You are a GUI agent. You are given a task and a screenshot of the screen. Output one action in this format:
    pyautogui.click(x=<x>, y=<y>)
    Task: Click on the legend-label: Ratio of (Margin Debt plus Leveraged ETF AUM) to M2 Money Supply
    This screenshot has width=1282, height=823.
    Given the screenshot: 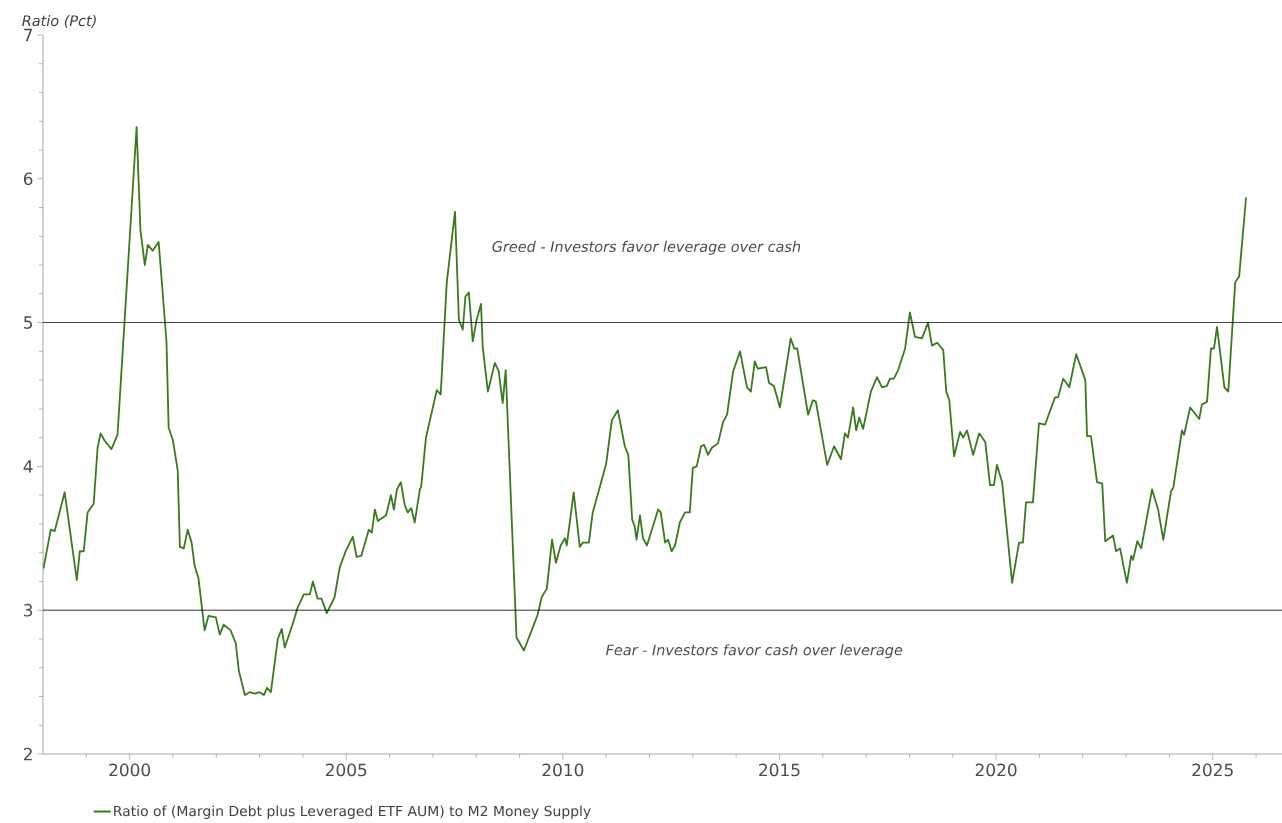 What is the action you would take?
    pyautogui.click(x=352, y=812)
    